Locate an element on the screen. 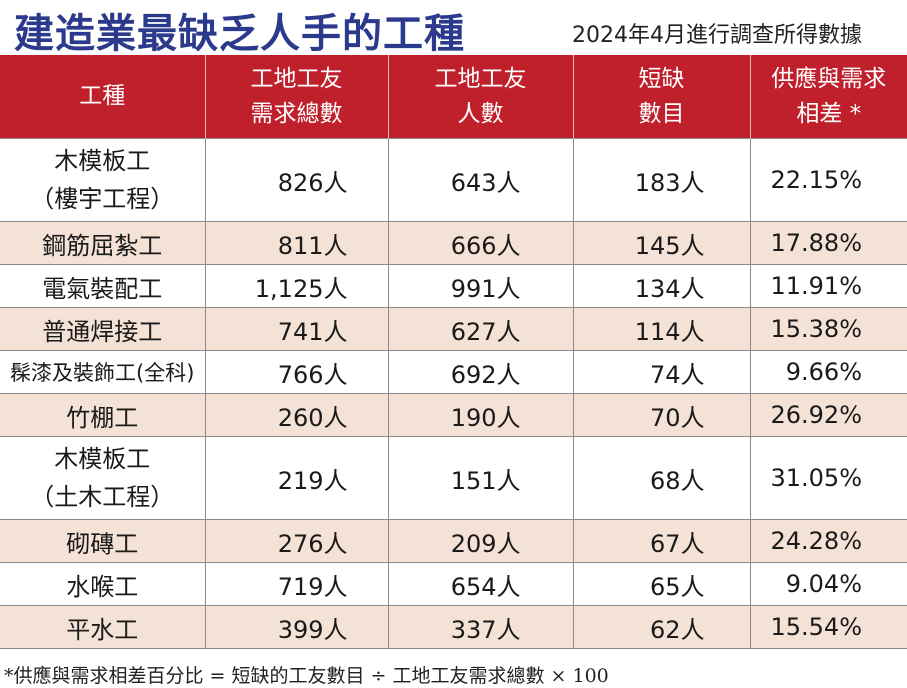  gap-cell: 15.54% is located at coordinates (828, 627).